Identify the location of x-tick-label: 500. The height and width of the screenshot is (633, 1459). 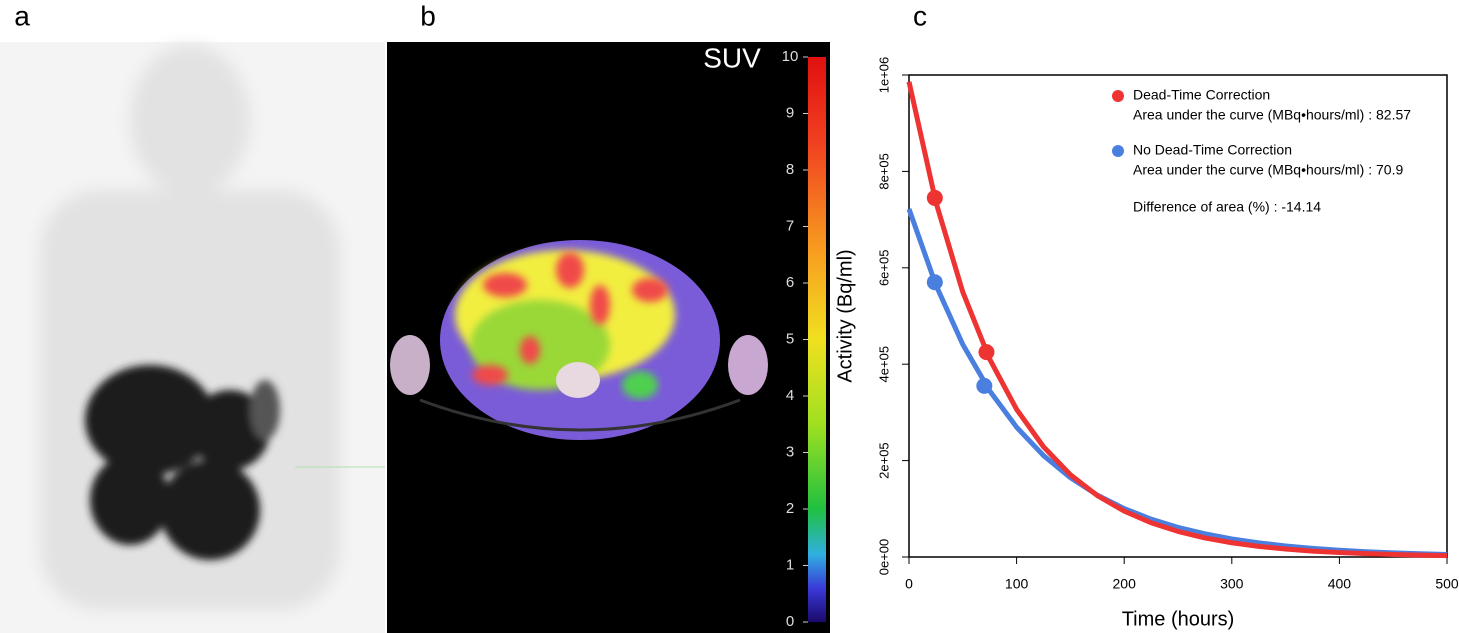
(1447, 584).